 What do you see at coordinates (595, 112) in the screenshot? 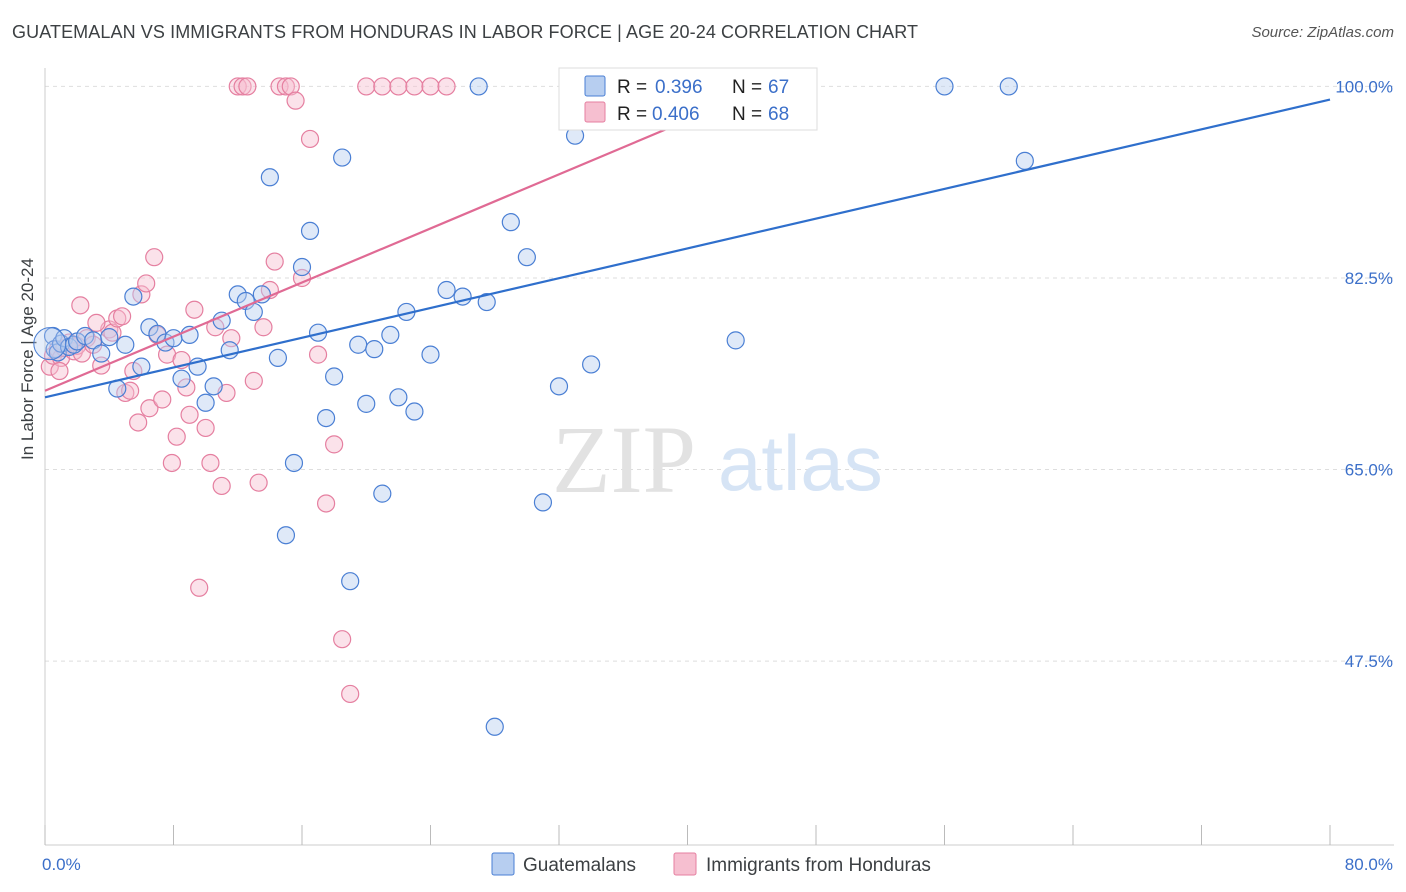
I see `legend-swatch-pink` at bounding box center [595, 112].